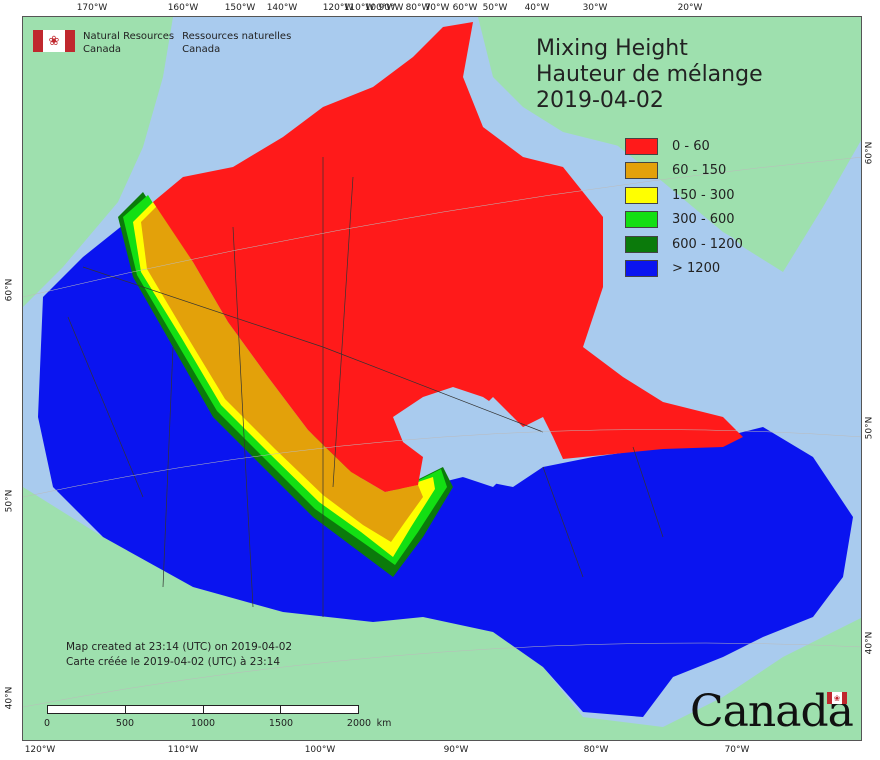 The width and height of the screenshot is (880, 760). I want to click on top-tick: 20°W, so click(690, 8).